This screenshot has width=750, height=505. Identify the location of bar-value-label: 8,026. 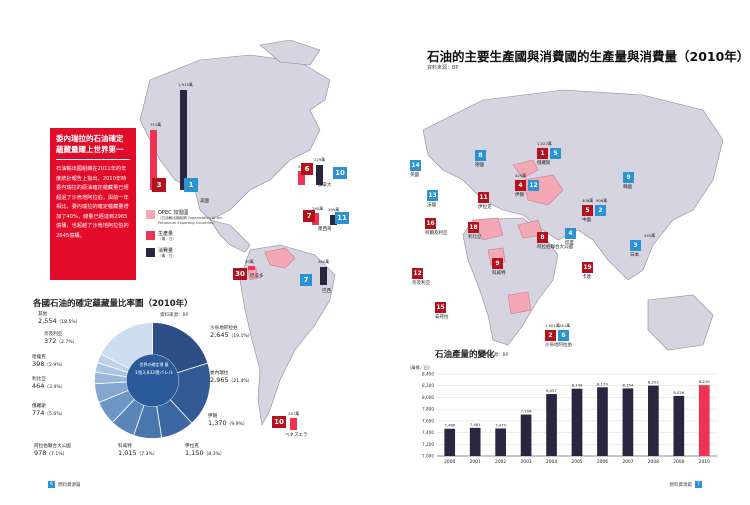
(678, 392).